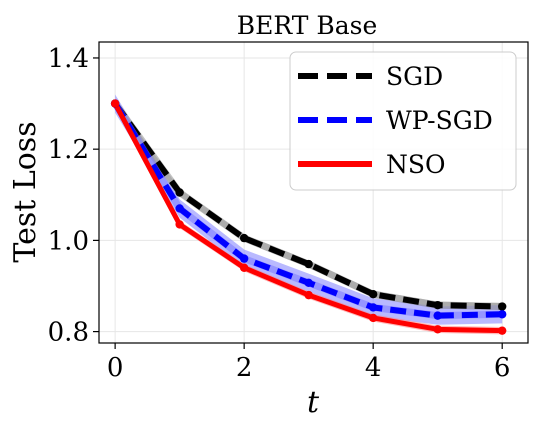 This screenshot has height=432, width=540. I want to click on y-axis-label: Test Loss, so click(25, 191).